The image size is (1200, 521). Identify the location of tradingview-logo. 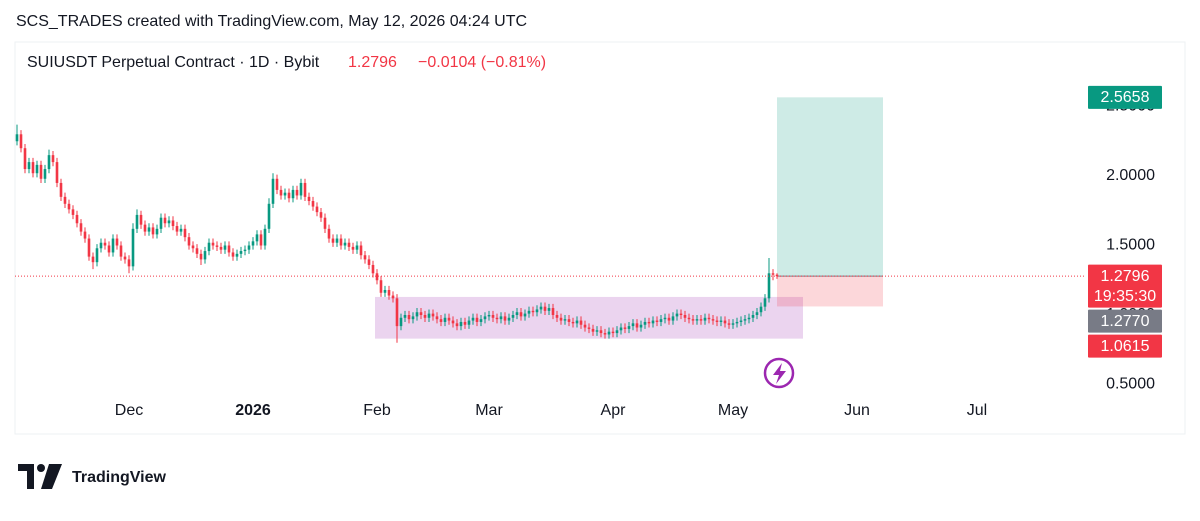
(40, 476).